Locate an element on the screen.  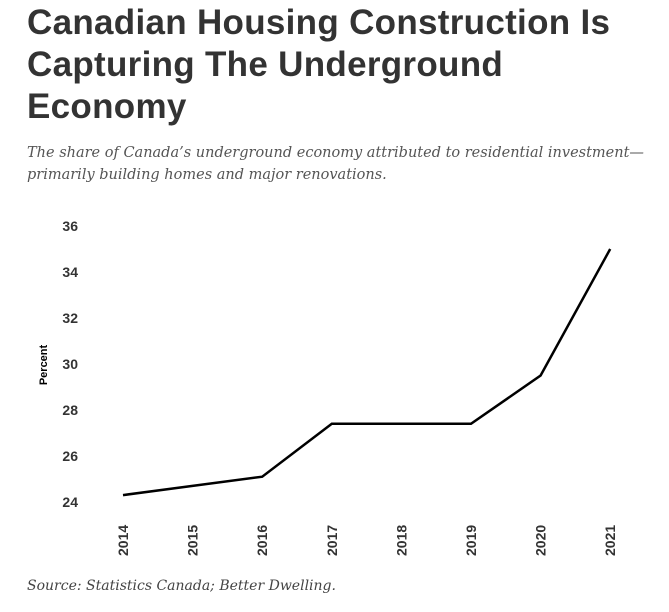
x-tick-label: 2015 is located at coordinates (193, 540).